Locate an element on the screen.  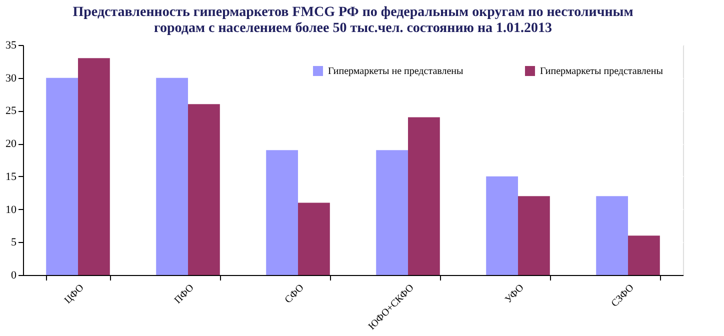
y-tick-label: 25 is located at coordinates (11, 111).